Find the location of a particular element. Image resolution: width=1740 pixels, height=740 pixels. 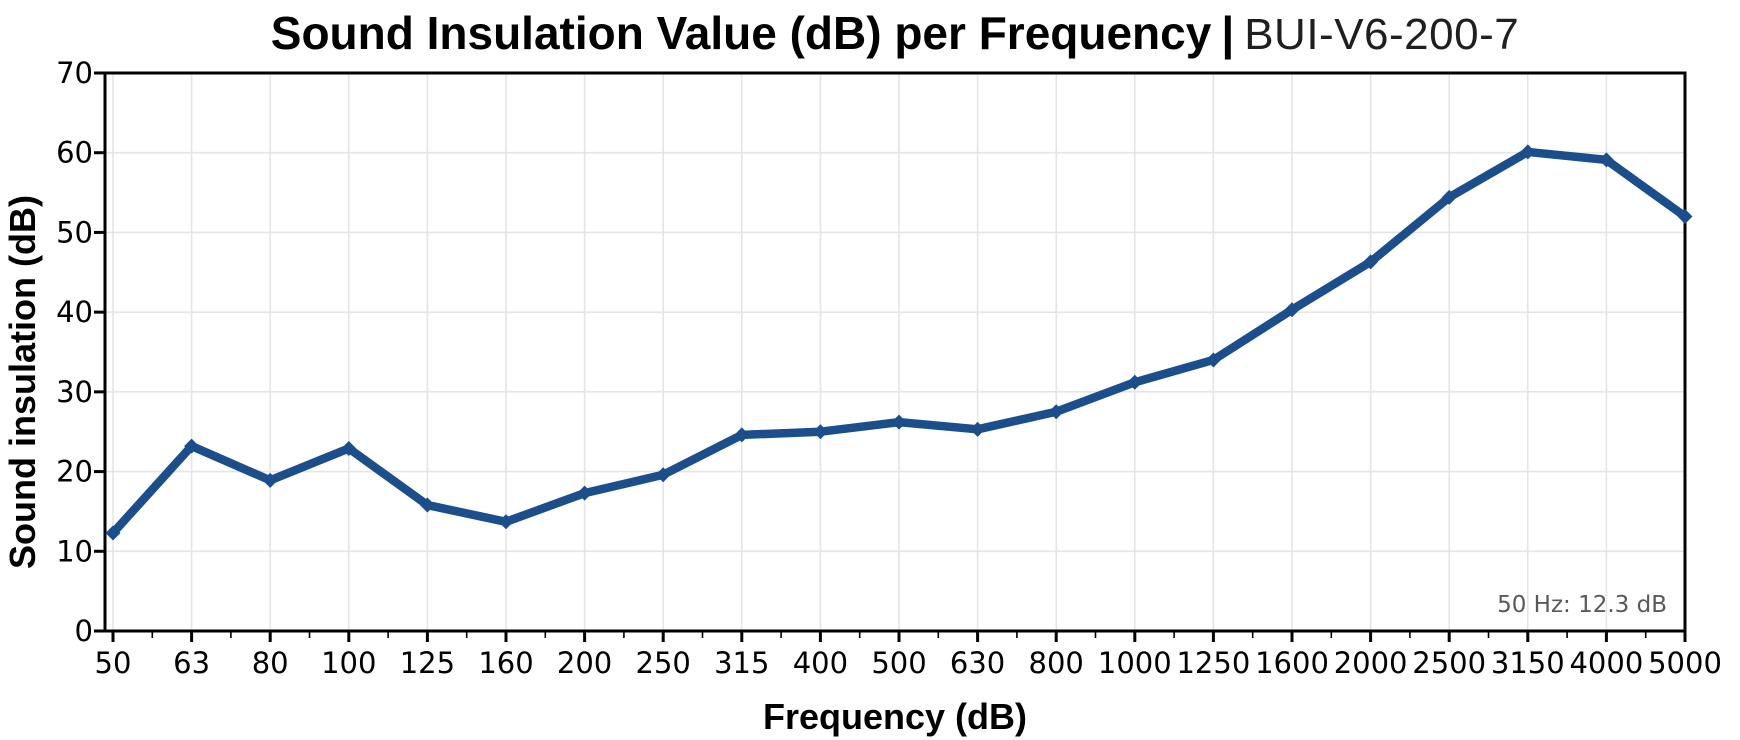

y-tick-label: 50 is located at coordinates (74, 232).